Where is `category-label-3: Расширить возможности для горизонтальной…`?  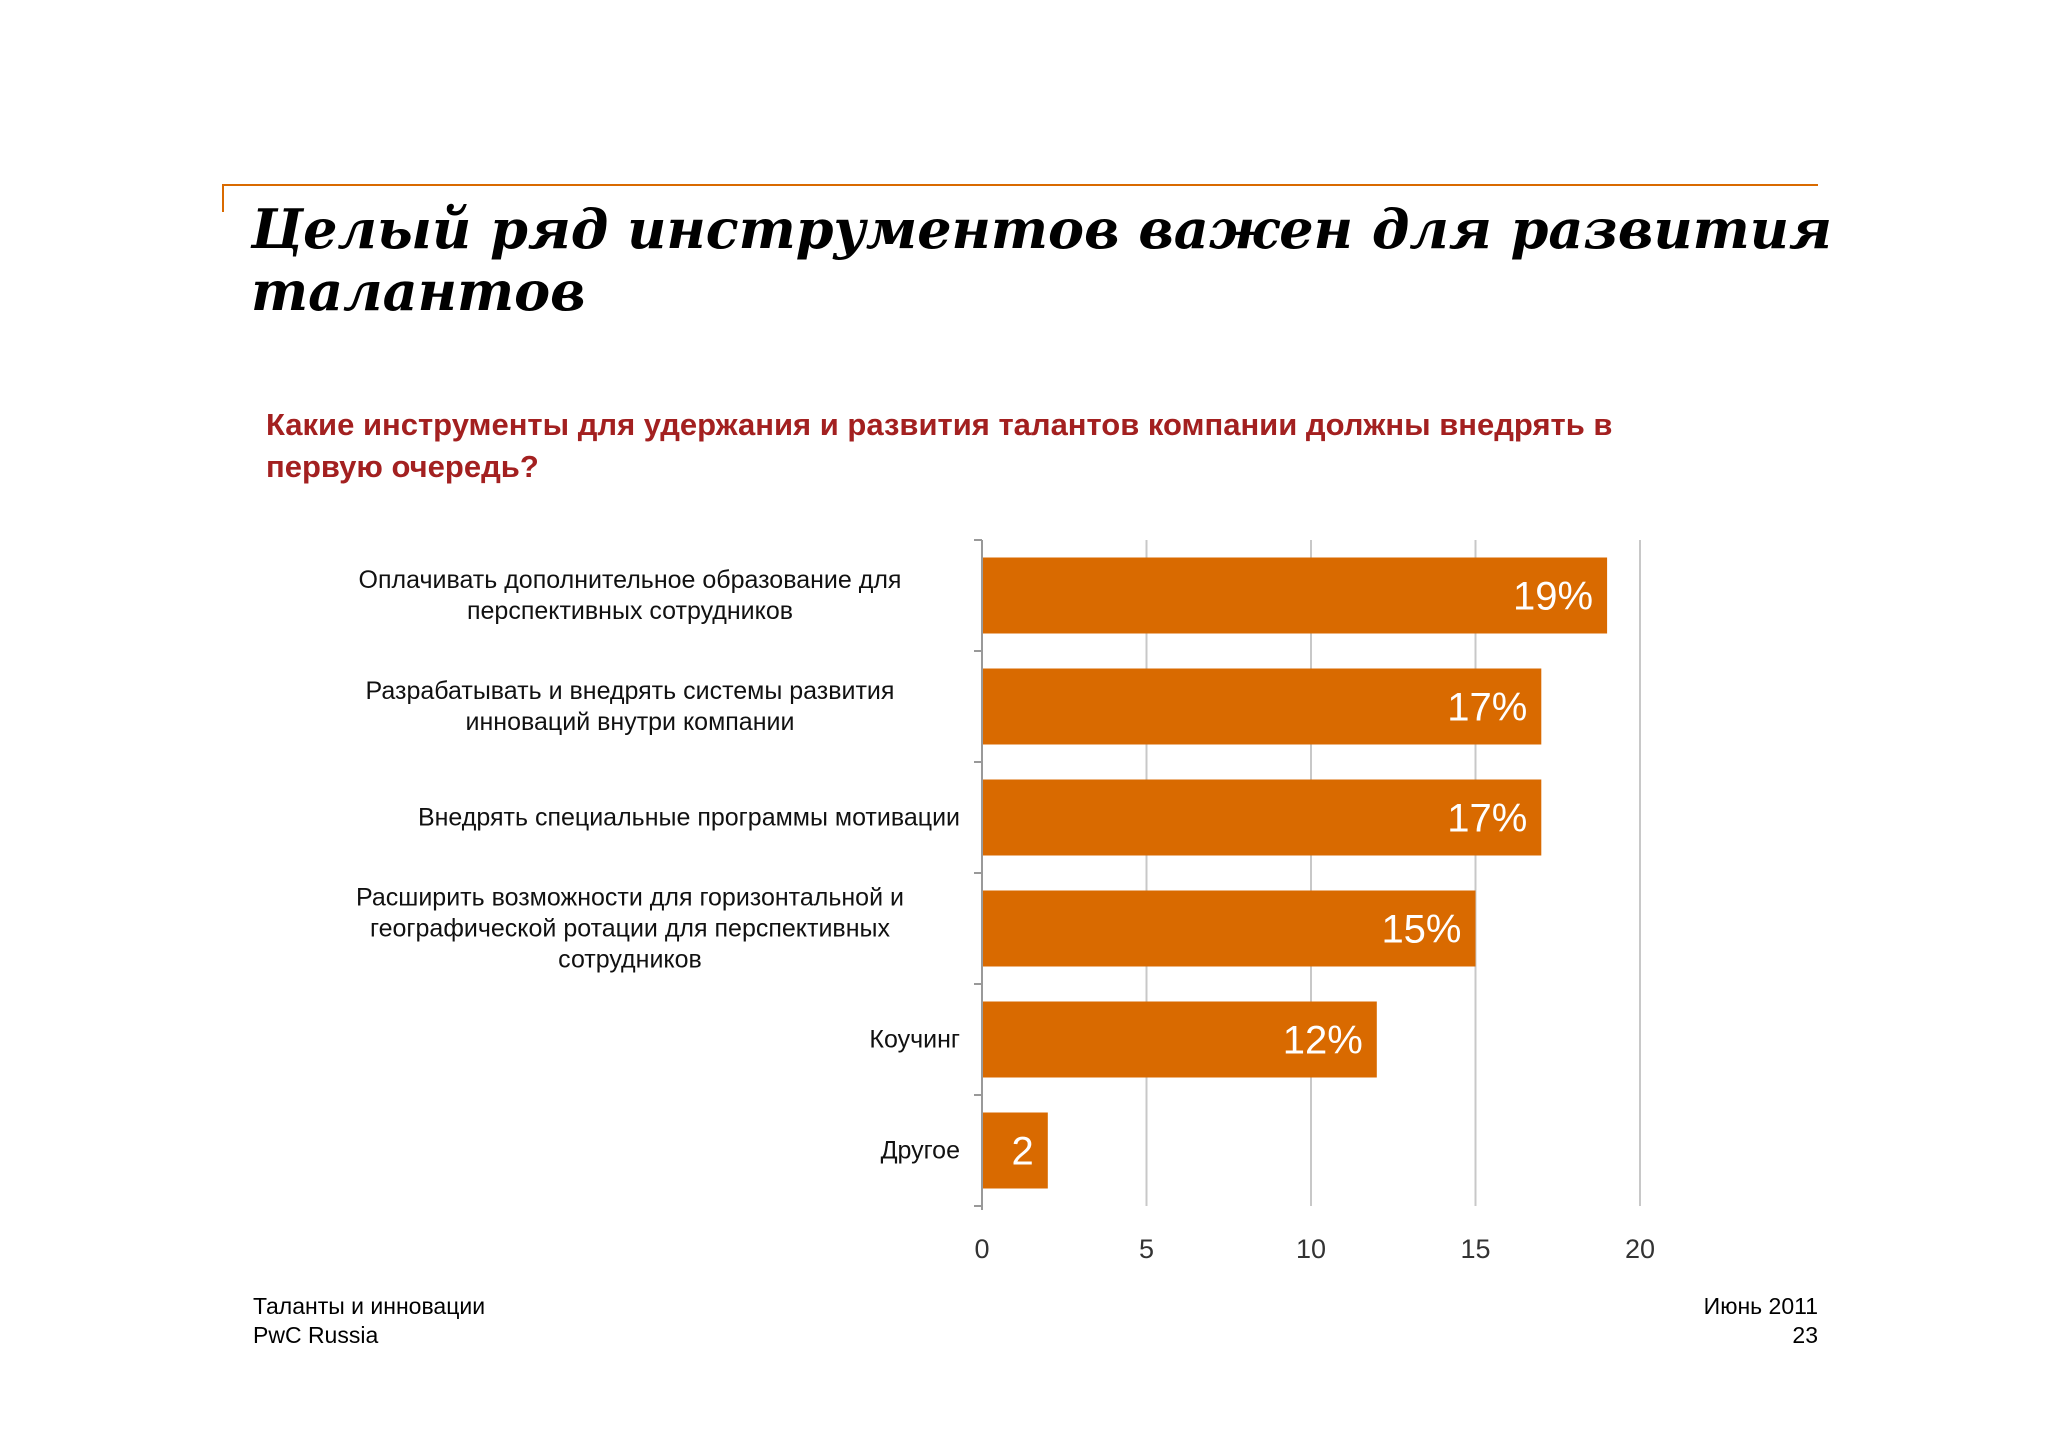 category-label-3: Расширить возможности для горизонтальной… is located at coordinates (630, 928).